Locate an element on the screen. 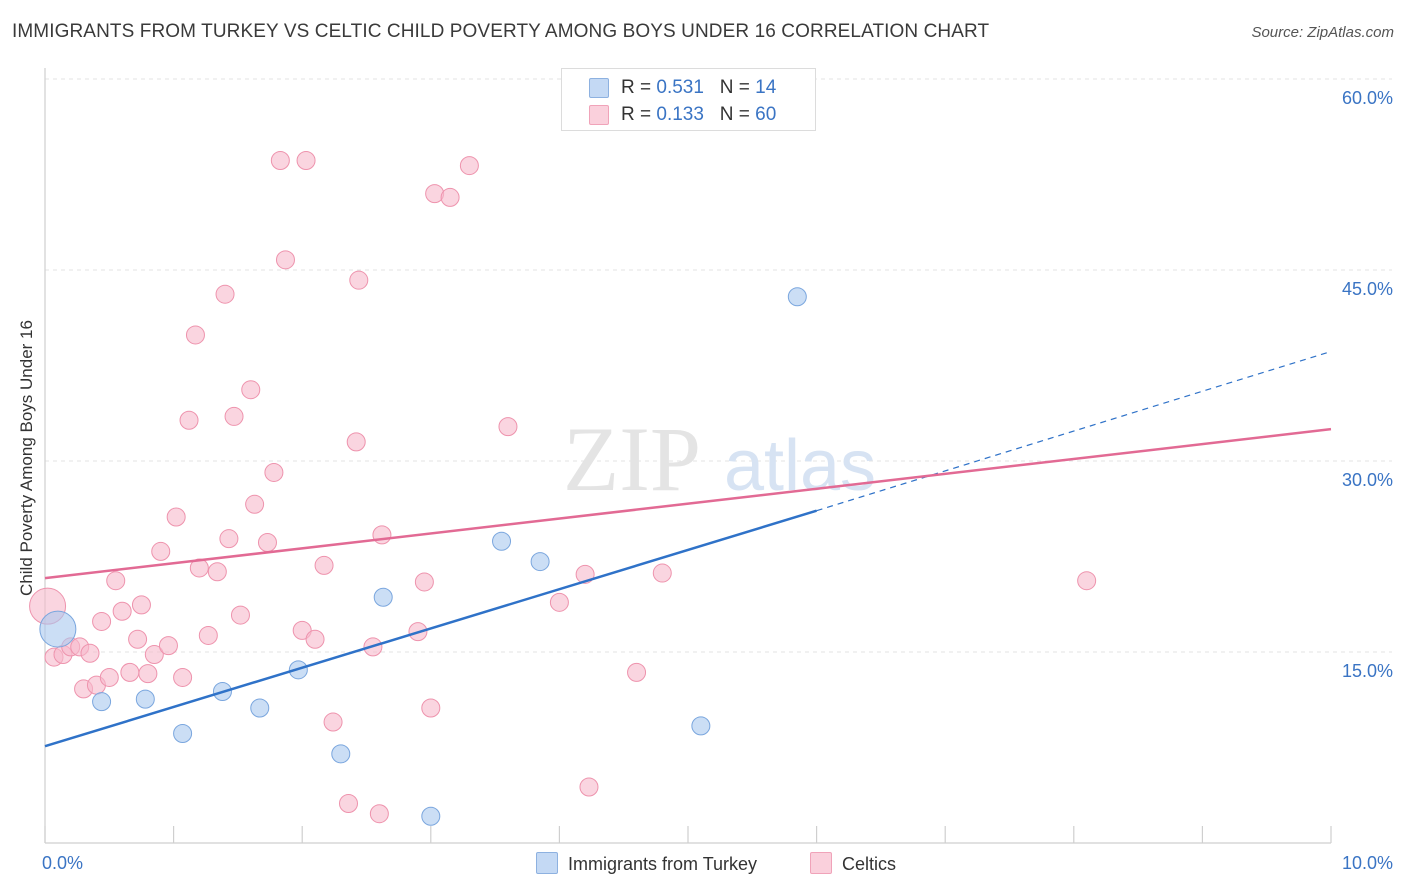 The image size is (1406, 892). watermark-atlas: atlas is located at coordinates (800, 466).